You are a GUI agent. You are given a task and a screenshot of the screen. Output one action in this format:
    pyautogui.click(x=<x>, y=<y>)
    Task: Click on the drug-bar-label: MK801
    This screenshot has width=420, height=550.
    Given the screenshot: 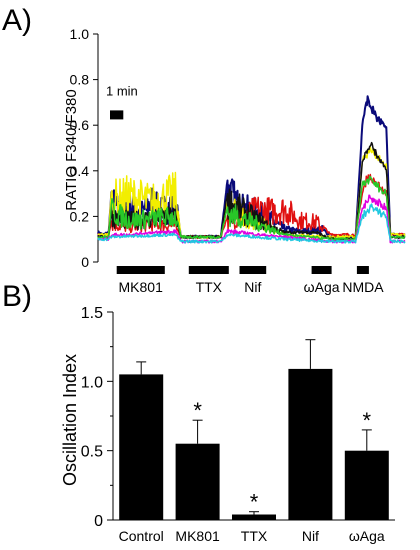 What is the action you would take?
    pyautogui.click(x=141, y=287)
    